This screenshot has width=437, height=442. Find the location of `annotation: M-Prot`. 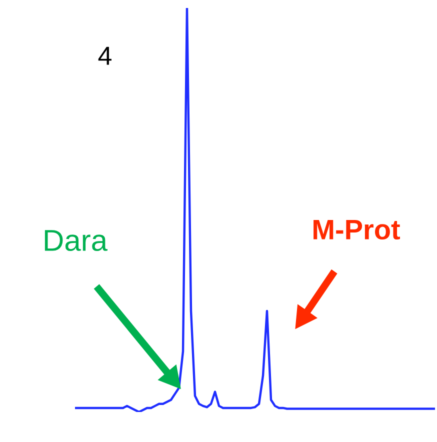

annotation: M-Prot is located at coordinates (357, 230).